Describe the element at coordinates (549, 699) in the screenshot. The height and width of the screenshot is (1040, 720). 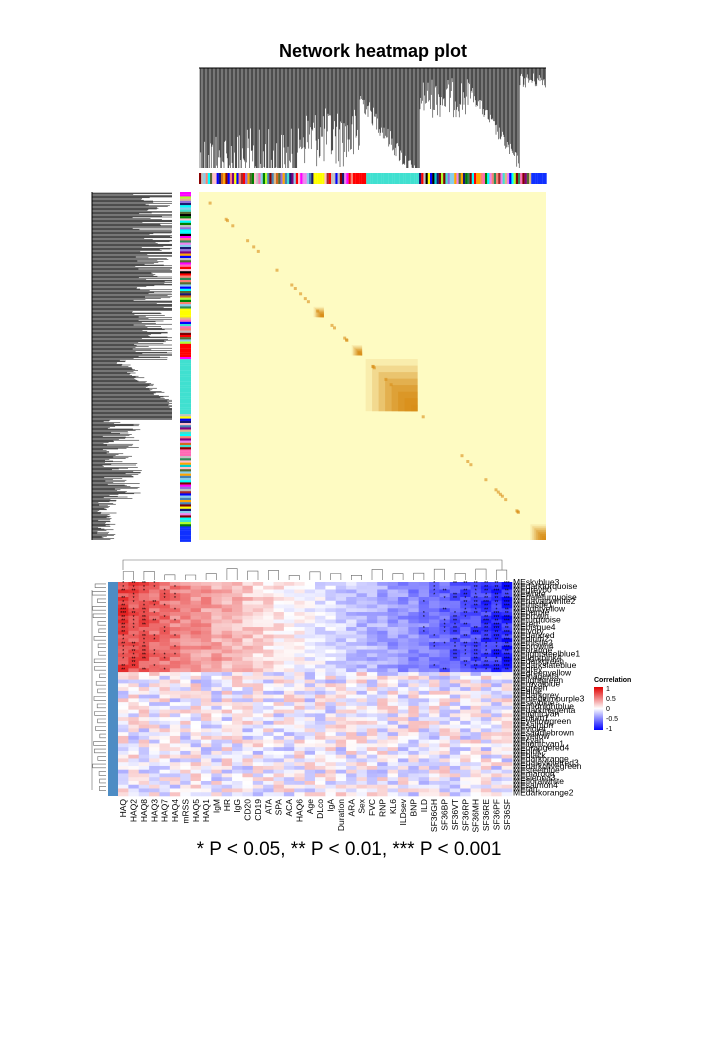
I see `row-label: MEmediumpurple3` at that location.